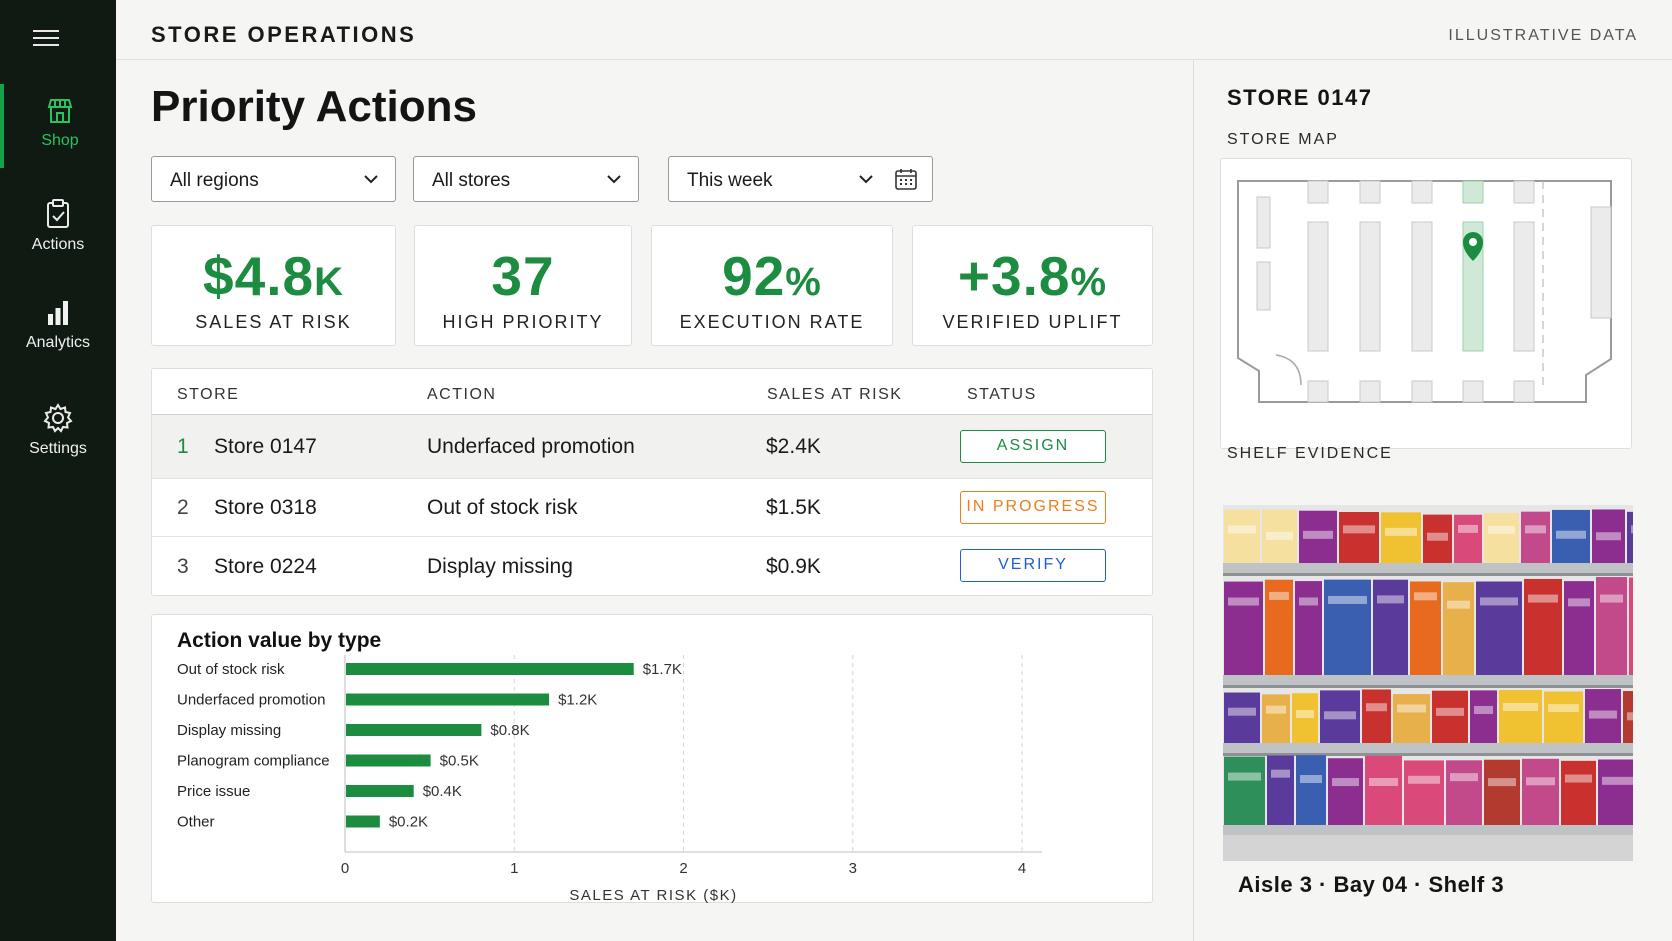 This screenshot has width=1672, height=941. Describe the element at coordinates (183, 507) in the screenshot. I see `row-index: 2` at that location.